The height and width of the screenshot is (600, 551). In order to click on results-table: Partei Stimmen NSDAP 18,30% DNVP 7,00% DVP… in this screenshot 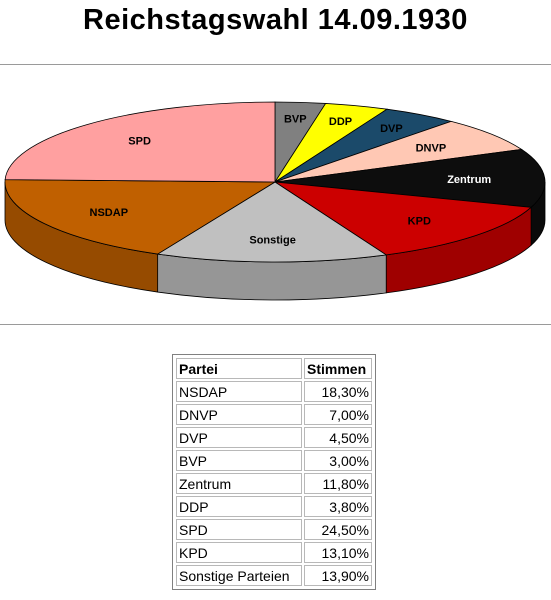, I will do `click(274, 472)`.